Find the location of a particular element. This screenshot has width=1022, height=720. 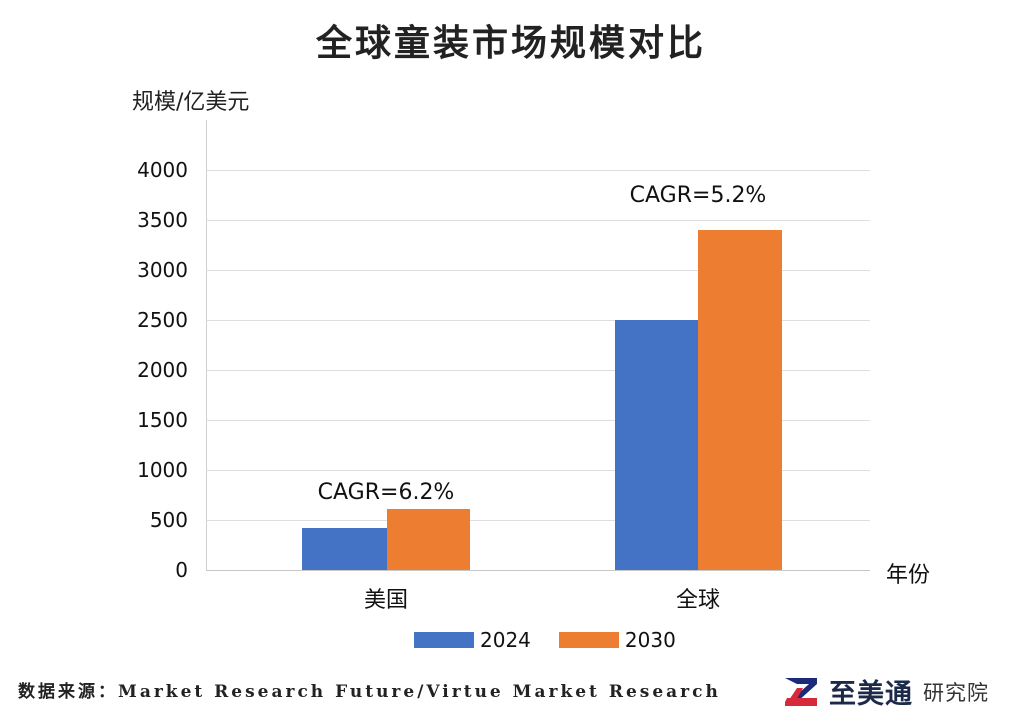

bar-global-2024 is located at coordinates (656, 445).